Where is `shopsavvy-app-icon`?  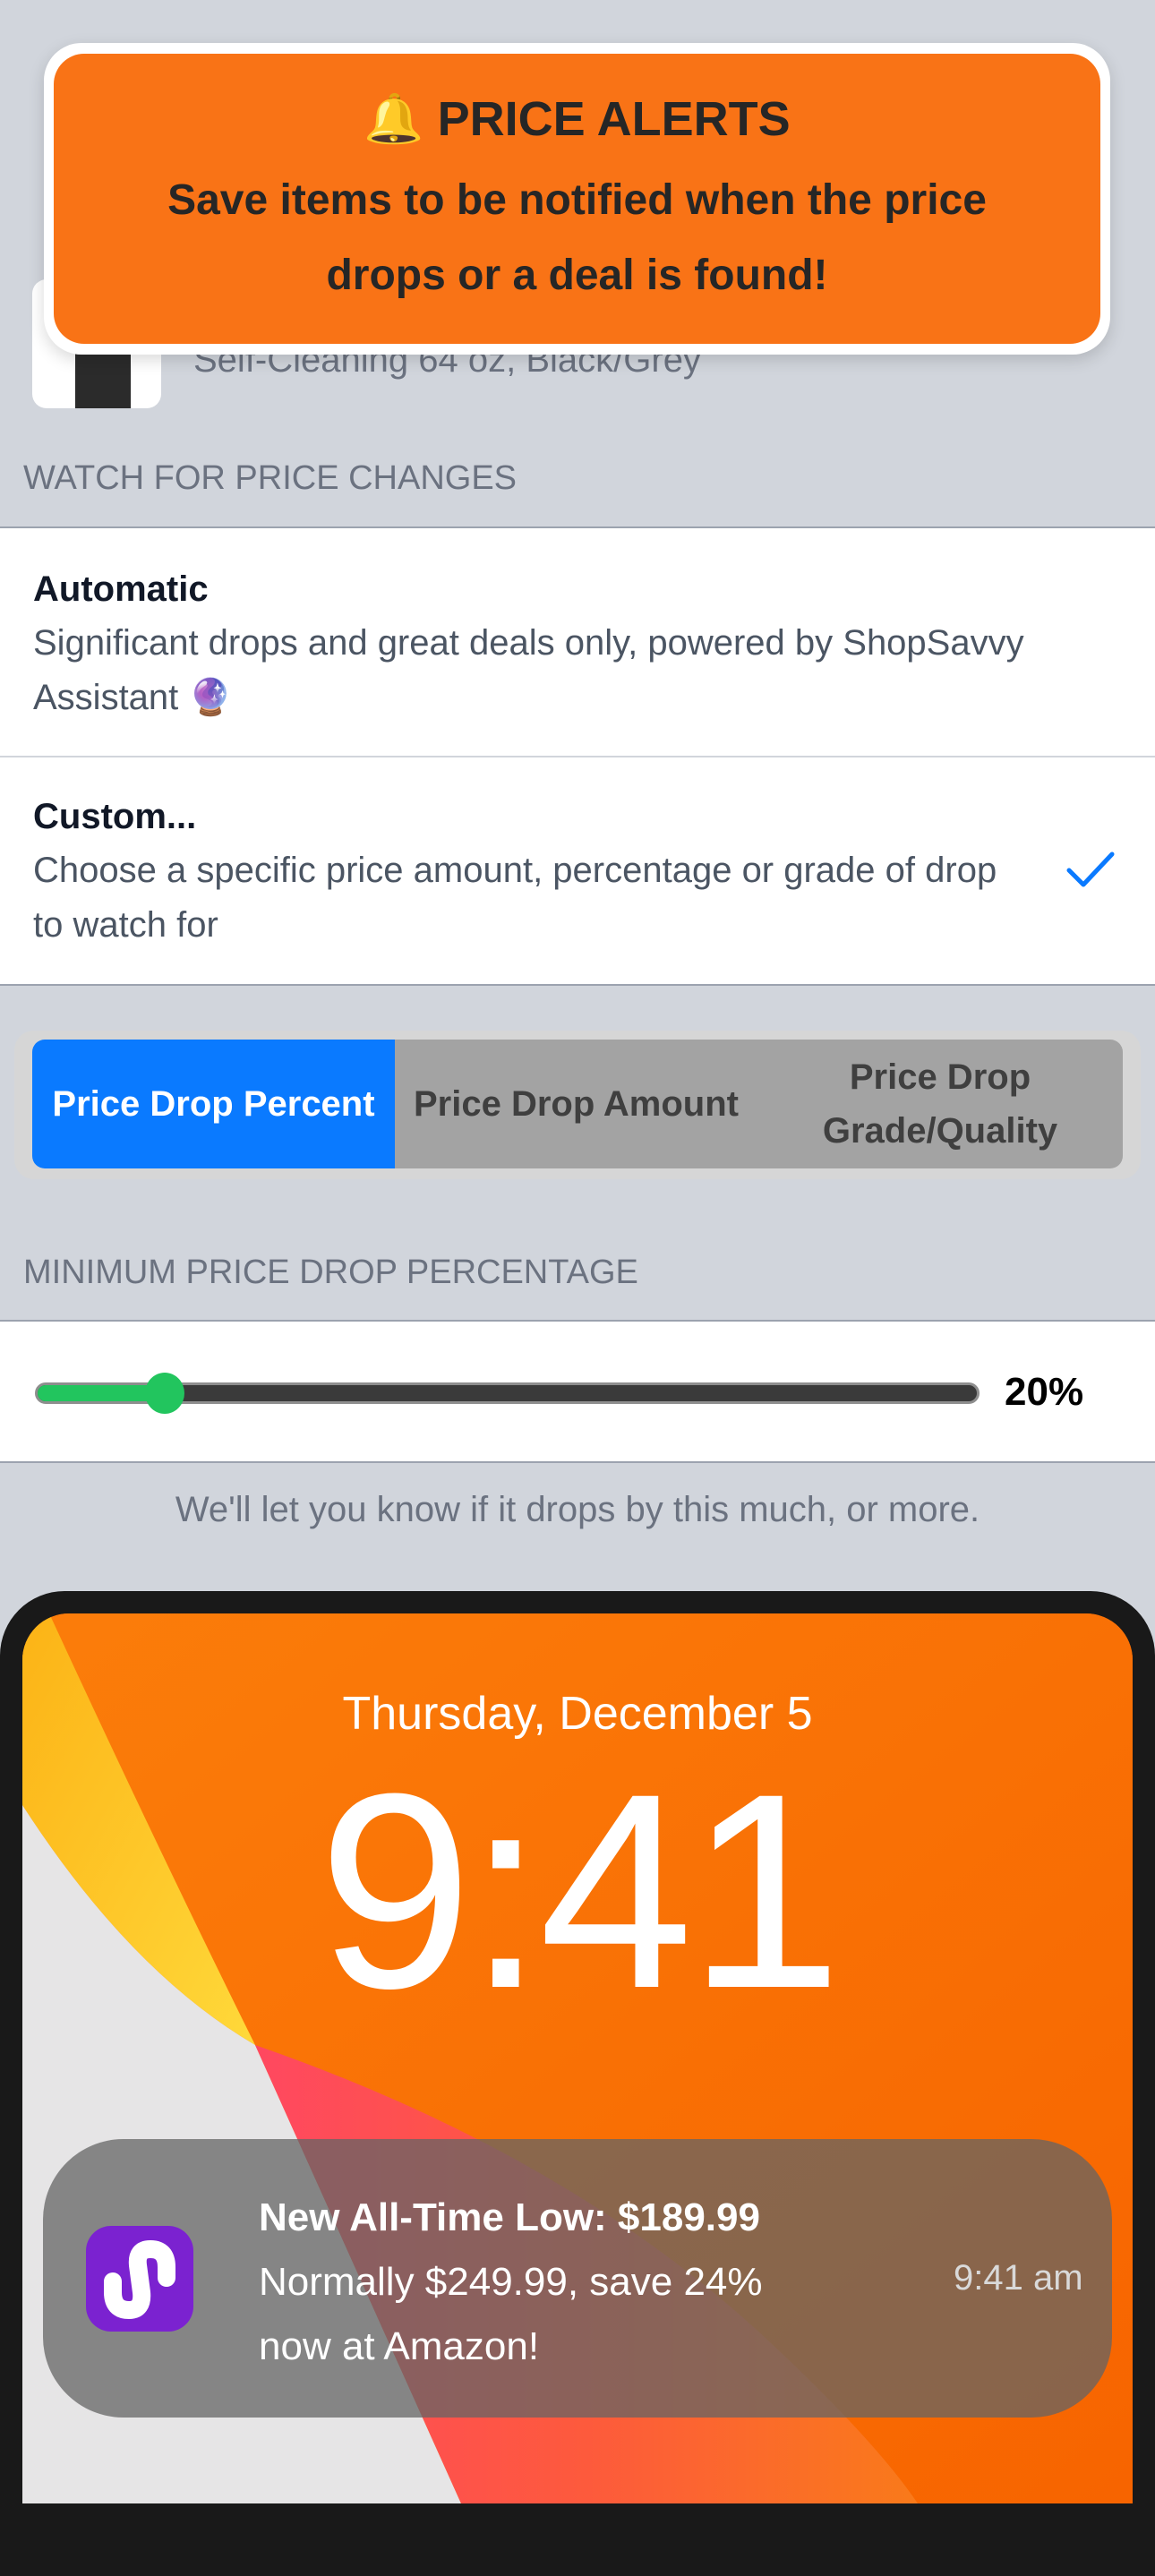
shopsavvy-app-icon is located at coordinates (139, 2279).